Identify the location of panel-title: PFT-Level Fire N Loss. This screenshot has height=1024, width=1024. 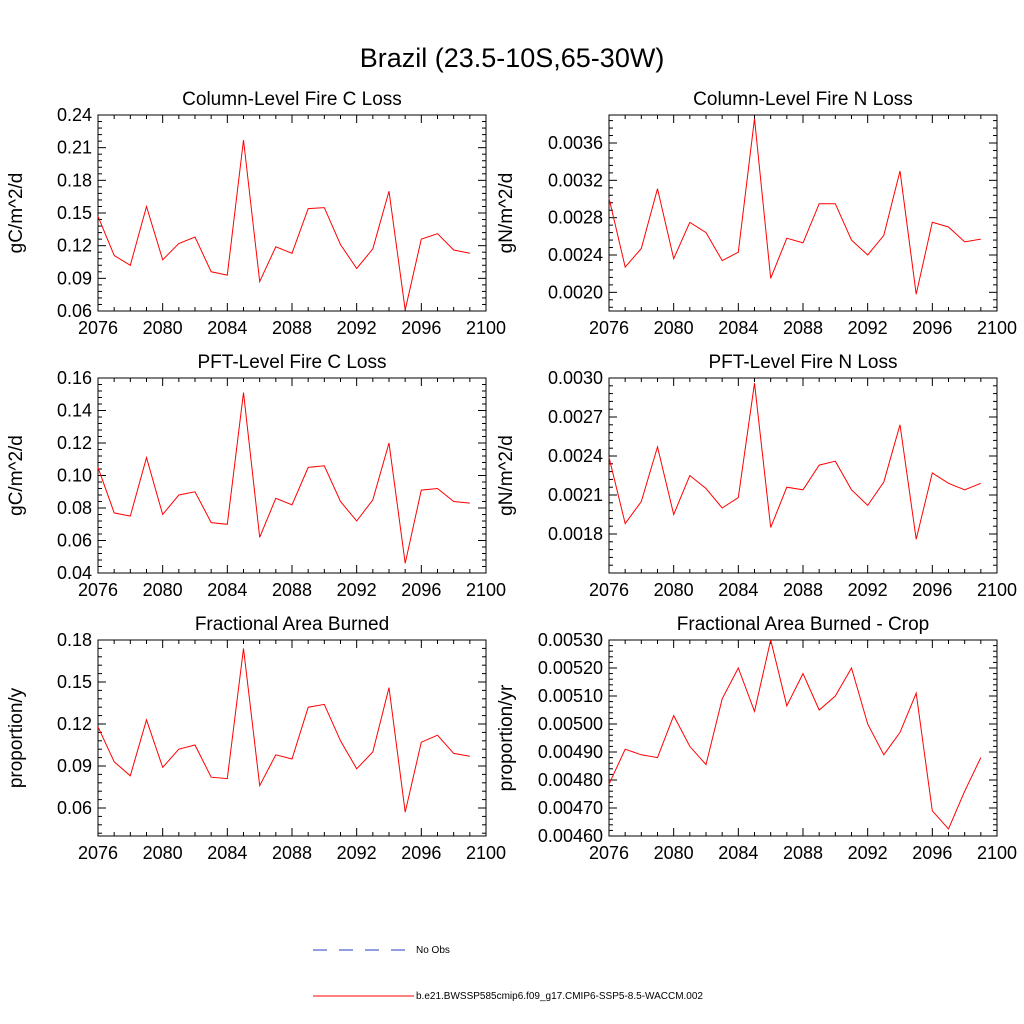
(803, 362).